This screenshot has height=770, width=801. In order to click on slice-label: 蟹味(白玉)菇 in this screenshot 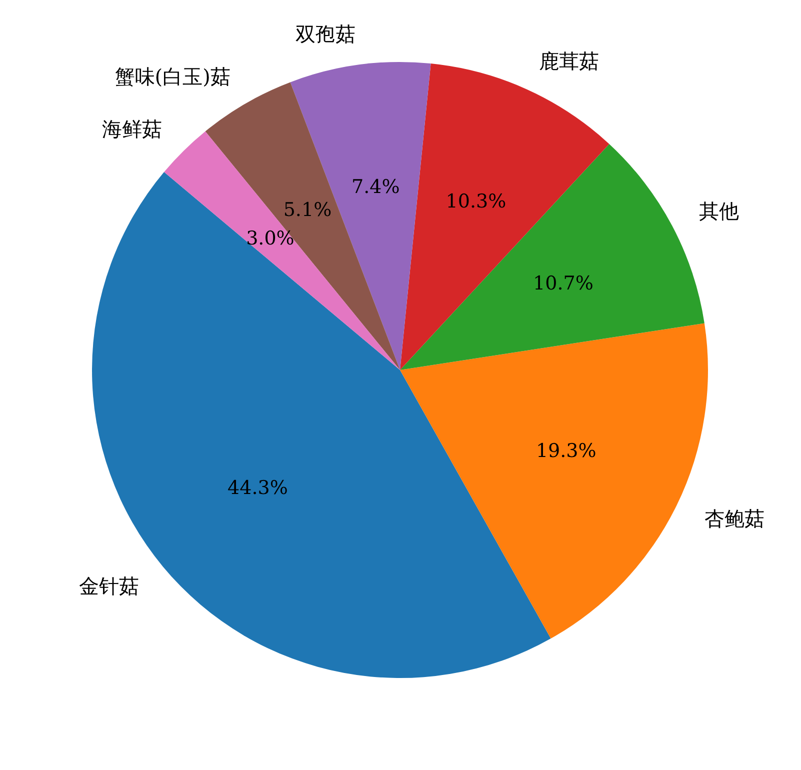, I will do `click(172, 76)`.